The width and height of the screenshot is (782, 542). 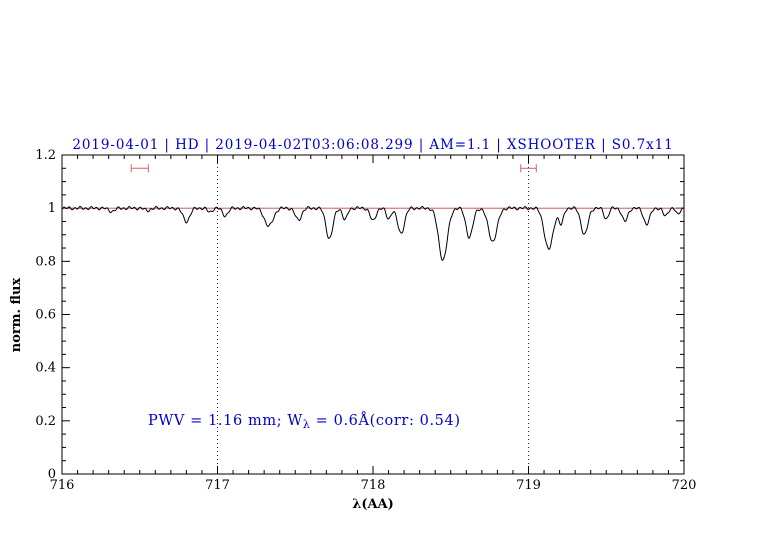 I want to click on annotation-part: λ, so click(x=307, y=424).